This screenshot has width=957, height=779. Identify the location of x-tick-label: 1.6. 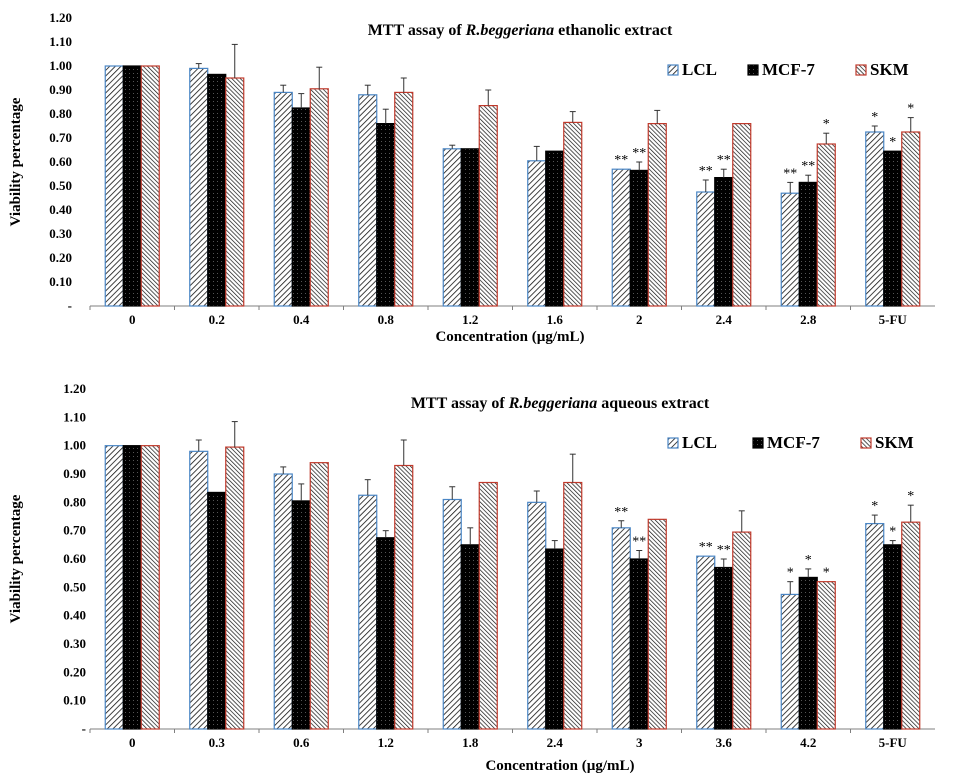
(555, 319).